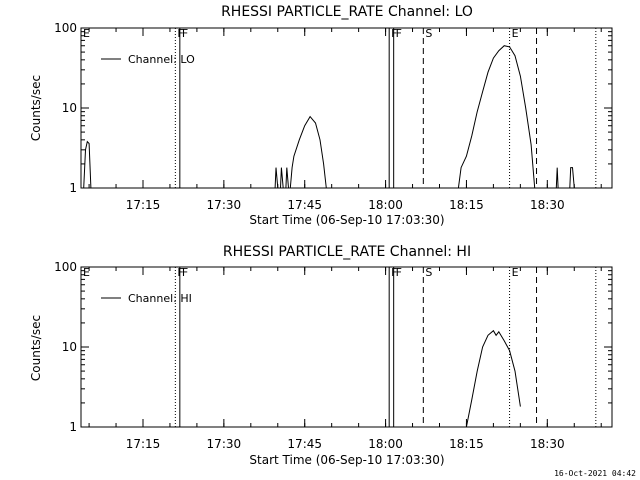 This screenshot has height=480, width=640. I want to click on legend-label: Channel: HI, so click(160, 298).